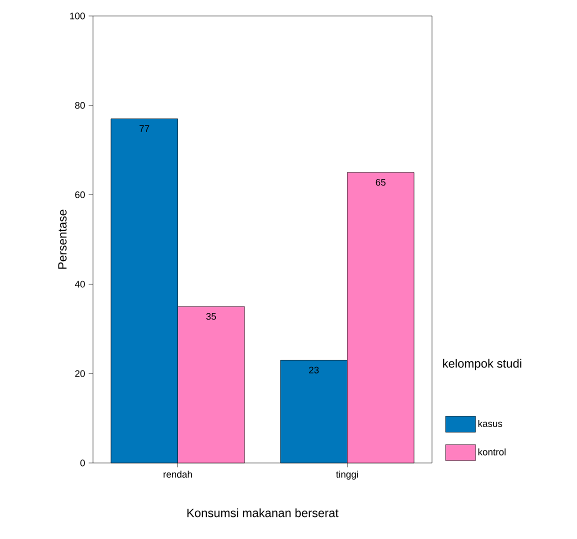 This screenshot has width=577, height=539. What do you see at coordinates (80, 373) in the screenshot?
I see `y-tick-label: 20` at bounding box center [80, 373].